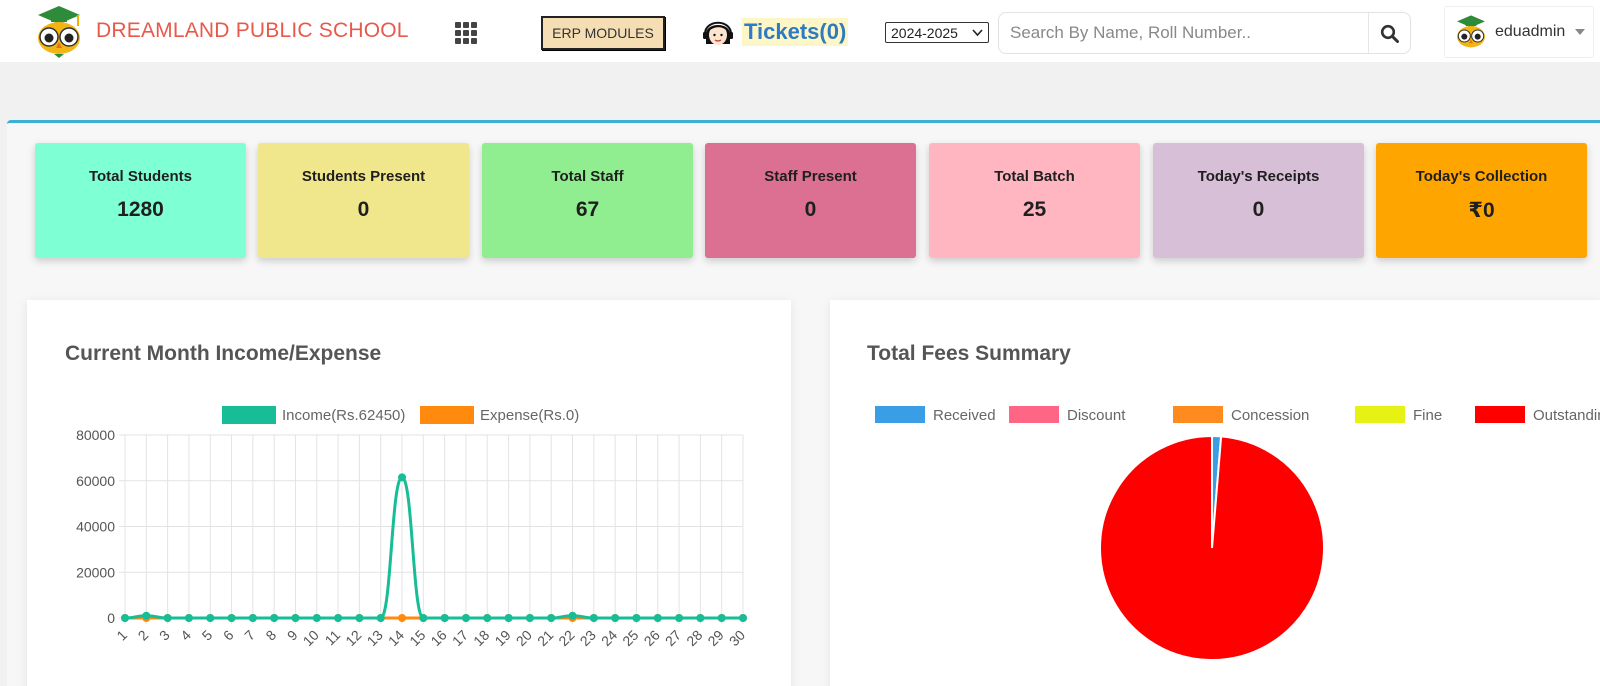 The image size is (1600, 686). Describe the element at coordinates (249, 635) in the screenshot. I see `x-tick-label: 7` at that location.